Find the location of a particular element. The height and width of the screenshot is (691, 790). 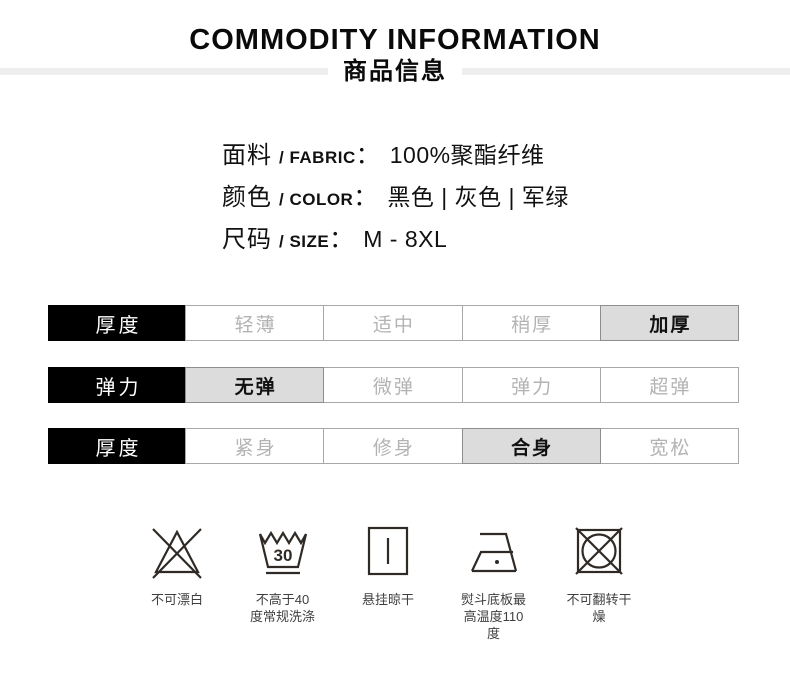

attribute-option: 超弹 is located at coordinates (669, 385).